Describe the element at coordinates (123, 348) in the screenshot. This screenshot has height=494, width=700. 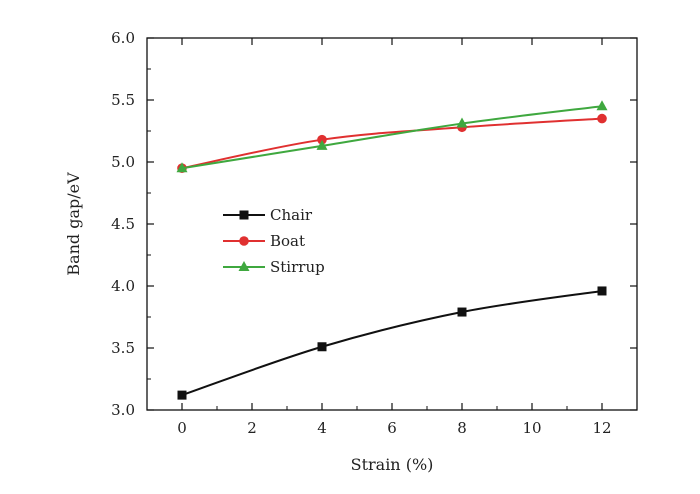
I see `y-tick-label: 3.5` at that location.